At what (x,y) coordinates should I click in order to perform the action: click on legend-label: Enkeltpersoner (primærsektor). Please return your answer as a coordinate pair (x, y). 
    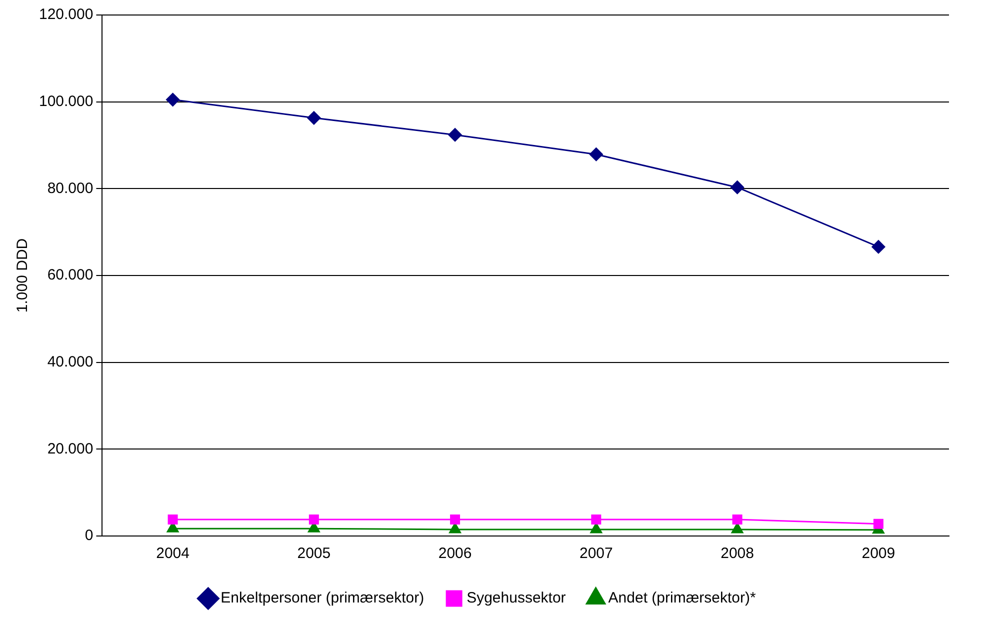
    Looking at the image, I should click on (322, 598).